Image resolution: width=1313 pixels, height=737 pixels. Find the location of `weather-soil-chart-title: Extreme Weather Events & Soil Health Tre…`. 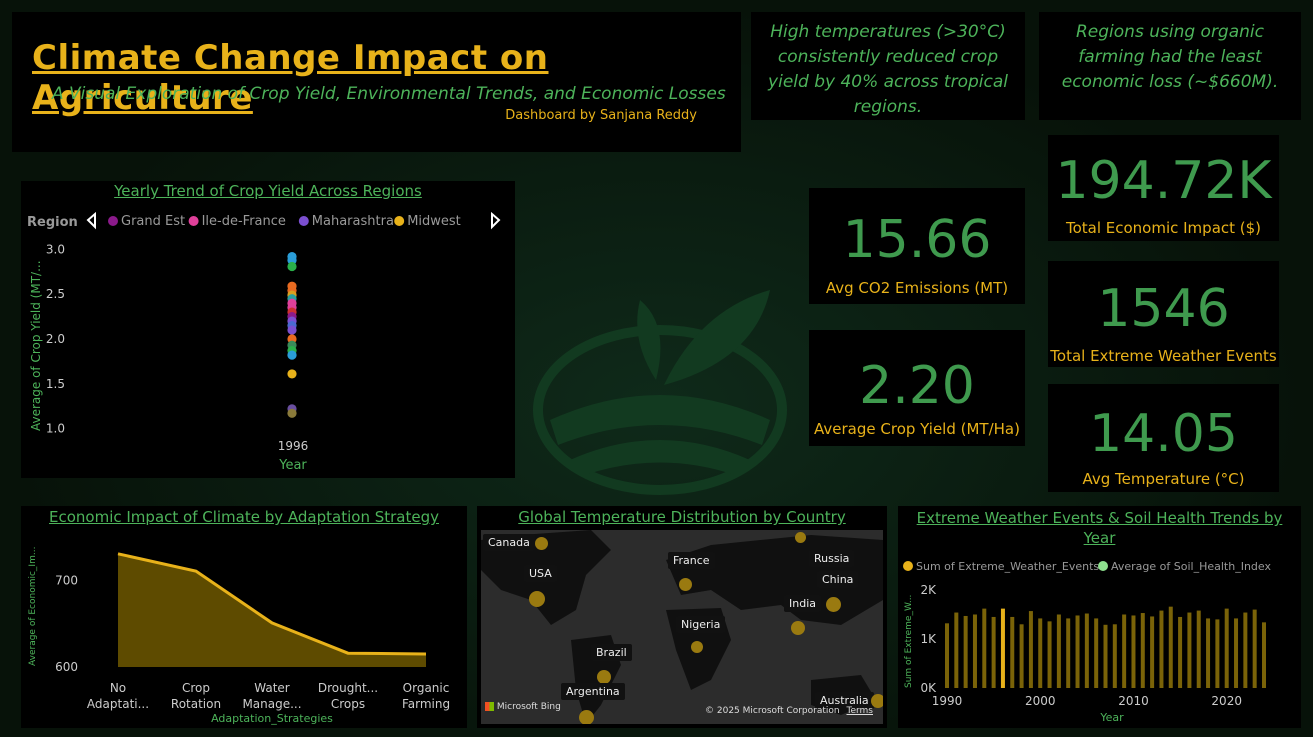

weather-soil-chart-title: Extreme Weather Events & Soil Health Tre… is located at coordinates (1099, 528).